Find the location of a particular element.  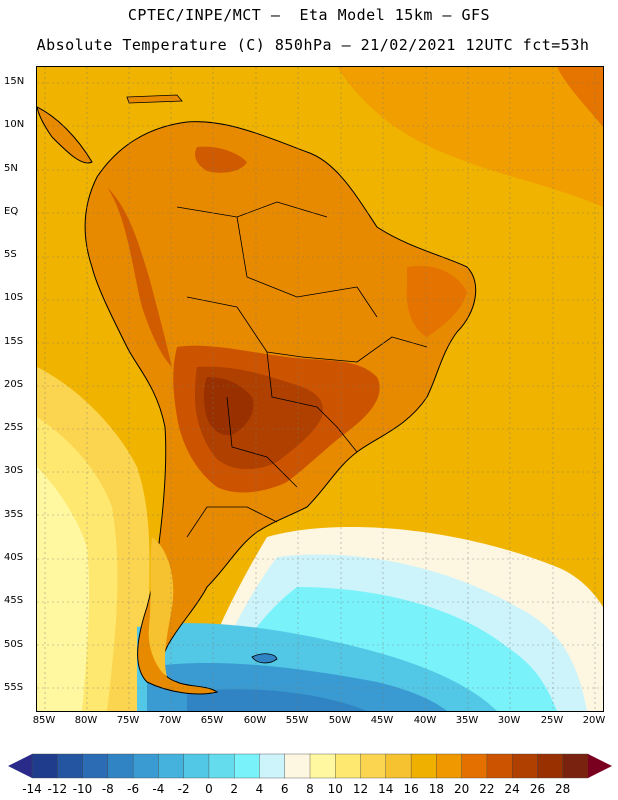

colorbar-label-17: 20 is located at coordinates (461, 789).